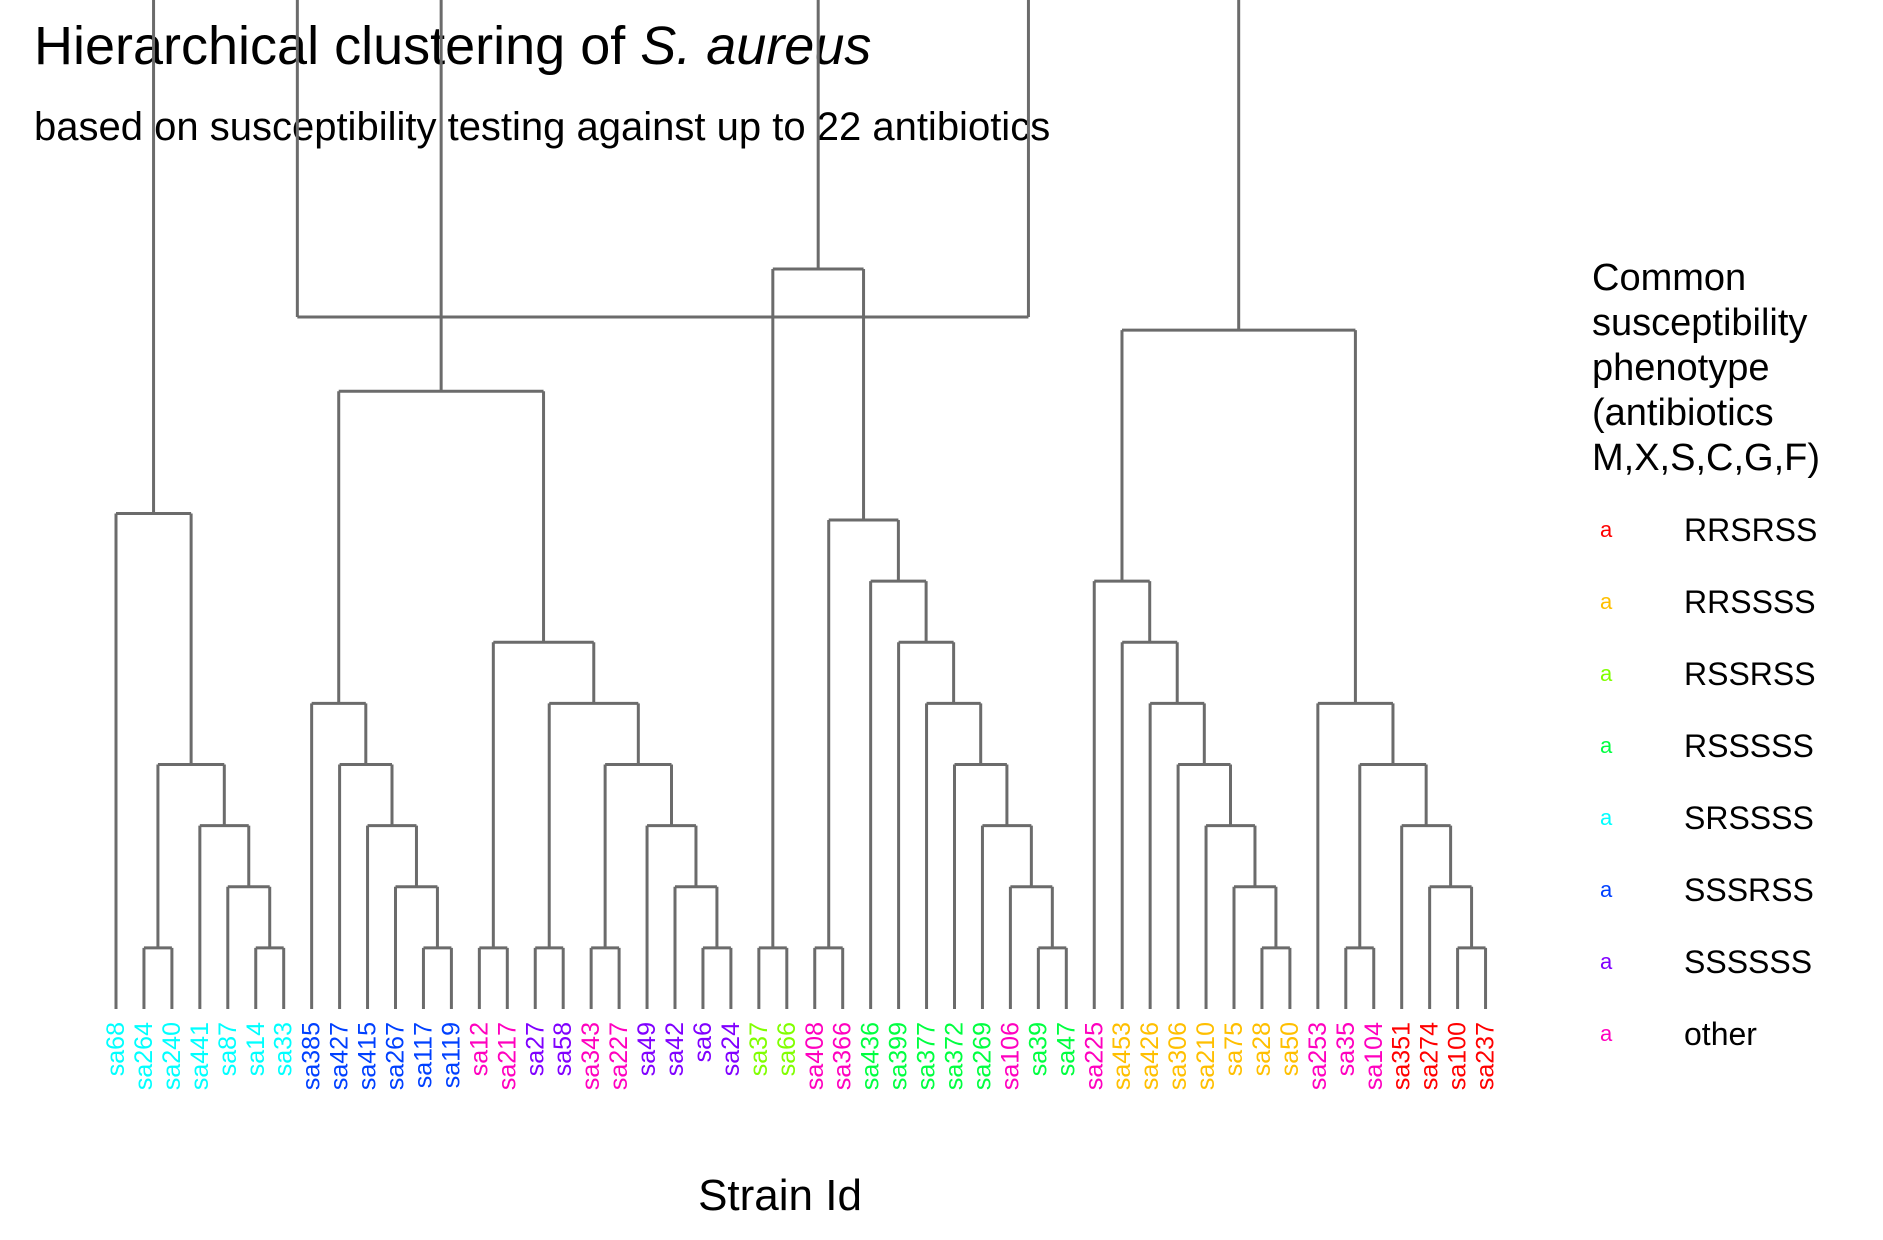 The height and width of the screenshot is (1240, 1883). What do you see at coordinates (1290, 1049) in the screenshot?
I see `leaf-label: sa50` at bounding box center [1290, 1049].